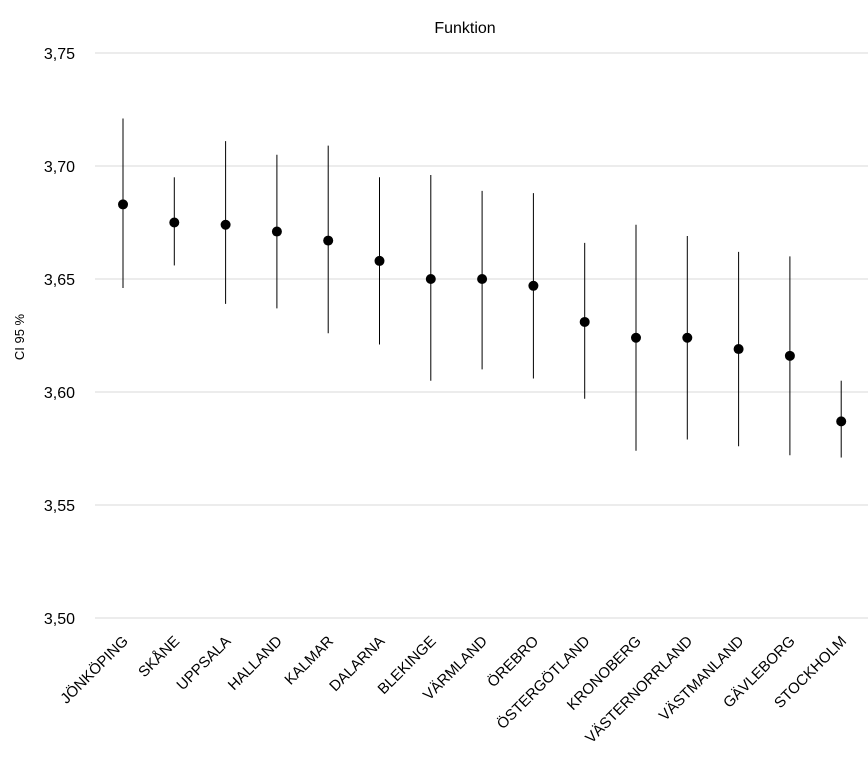  What do you see at coordinates (19, 336) in the screenshot?
I see `y-axis-title: CI 95 %` at bounding box center [19, 336].